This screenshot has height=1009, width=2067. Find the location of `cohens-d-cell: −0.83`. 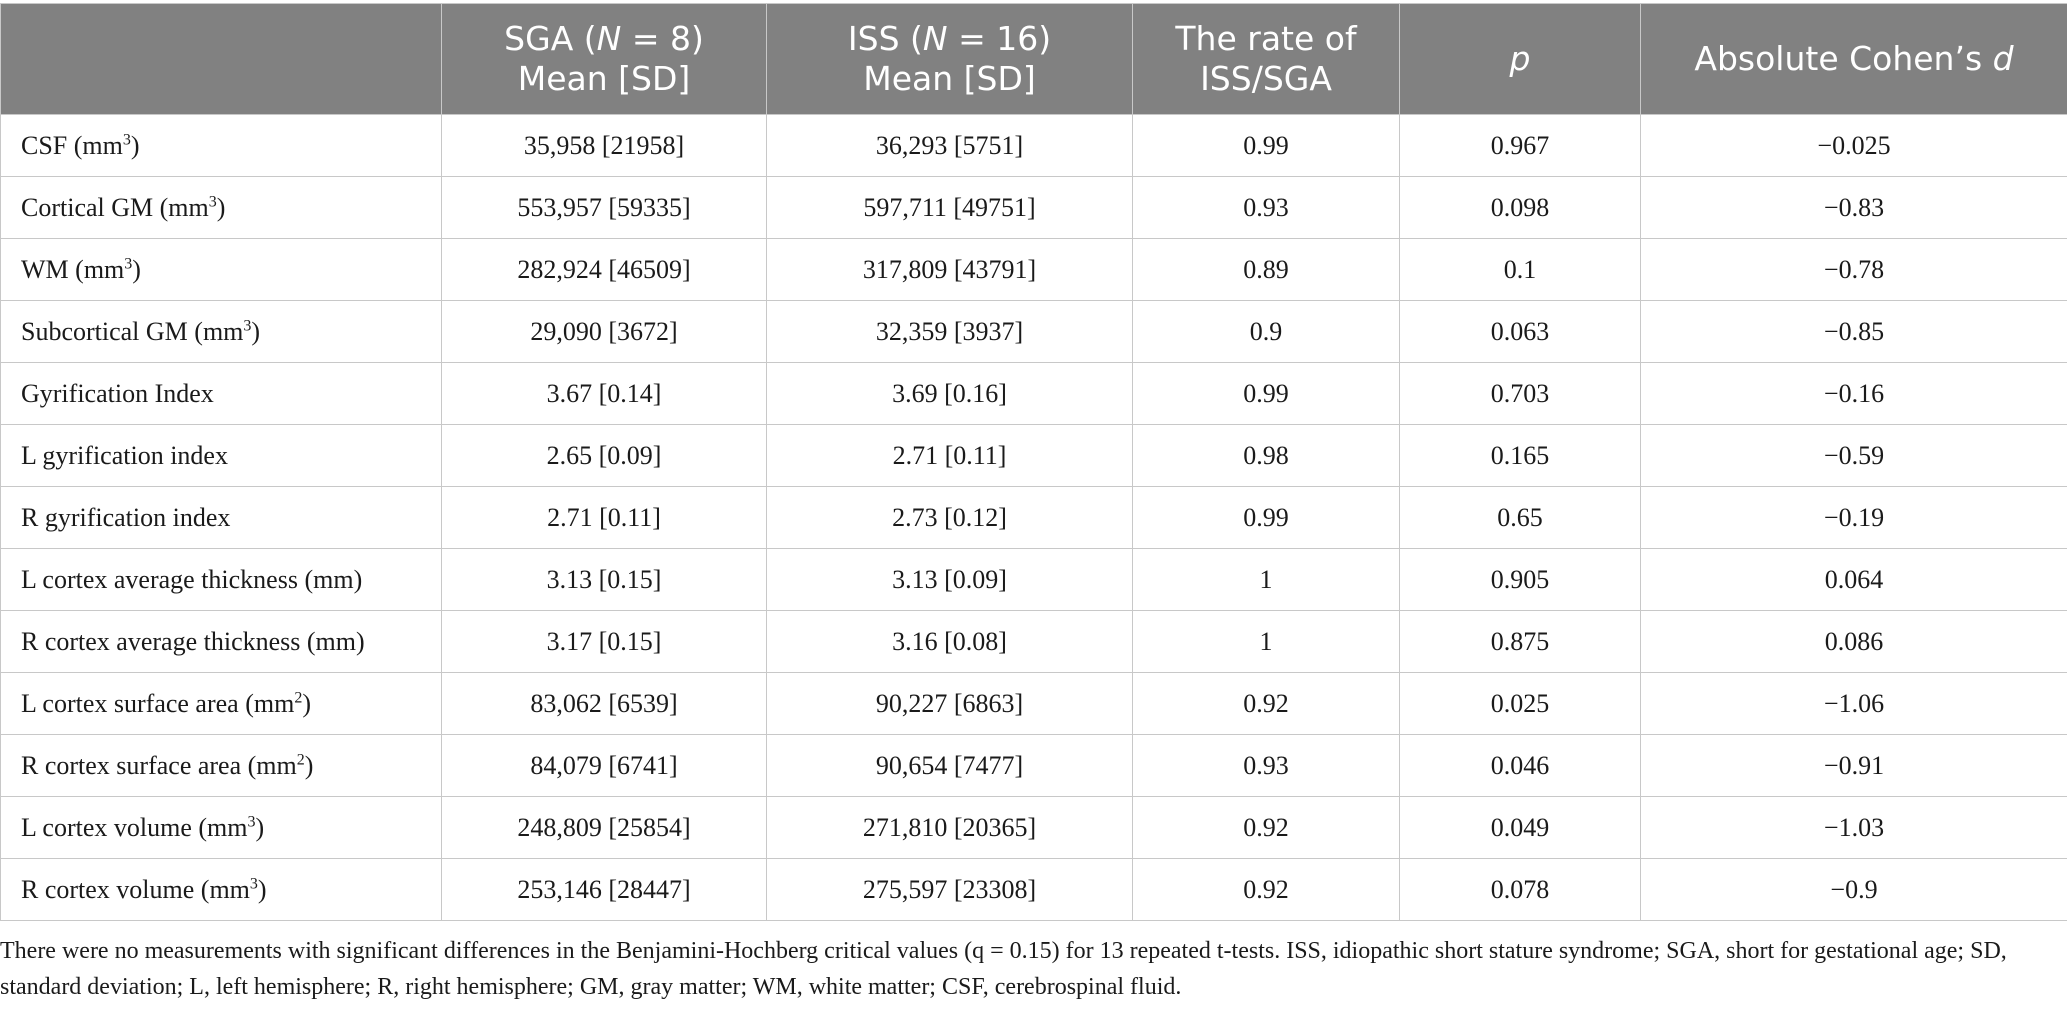

cohens-d-cell: −0.83 is located at coordinates (1853, 207).